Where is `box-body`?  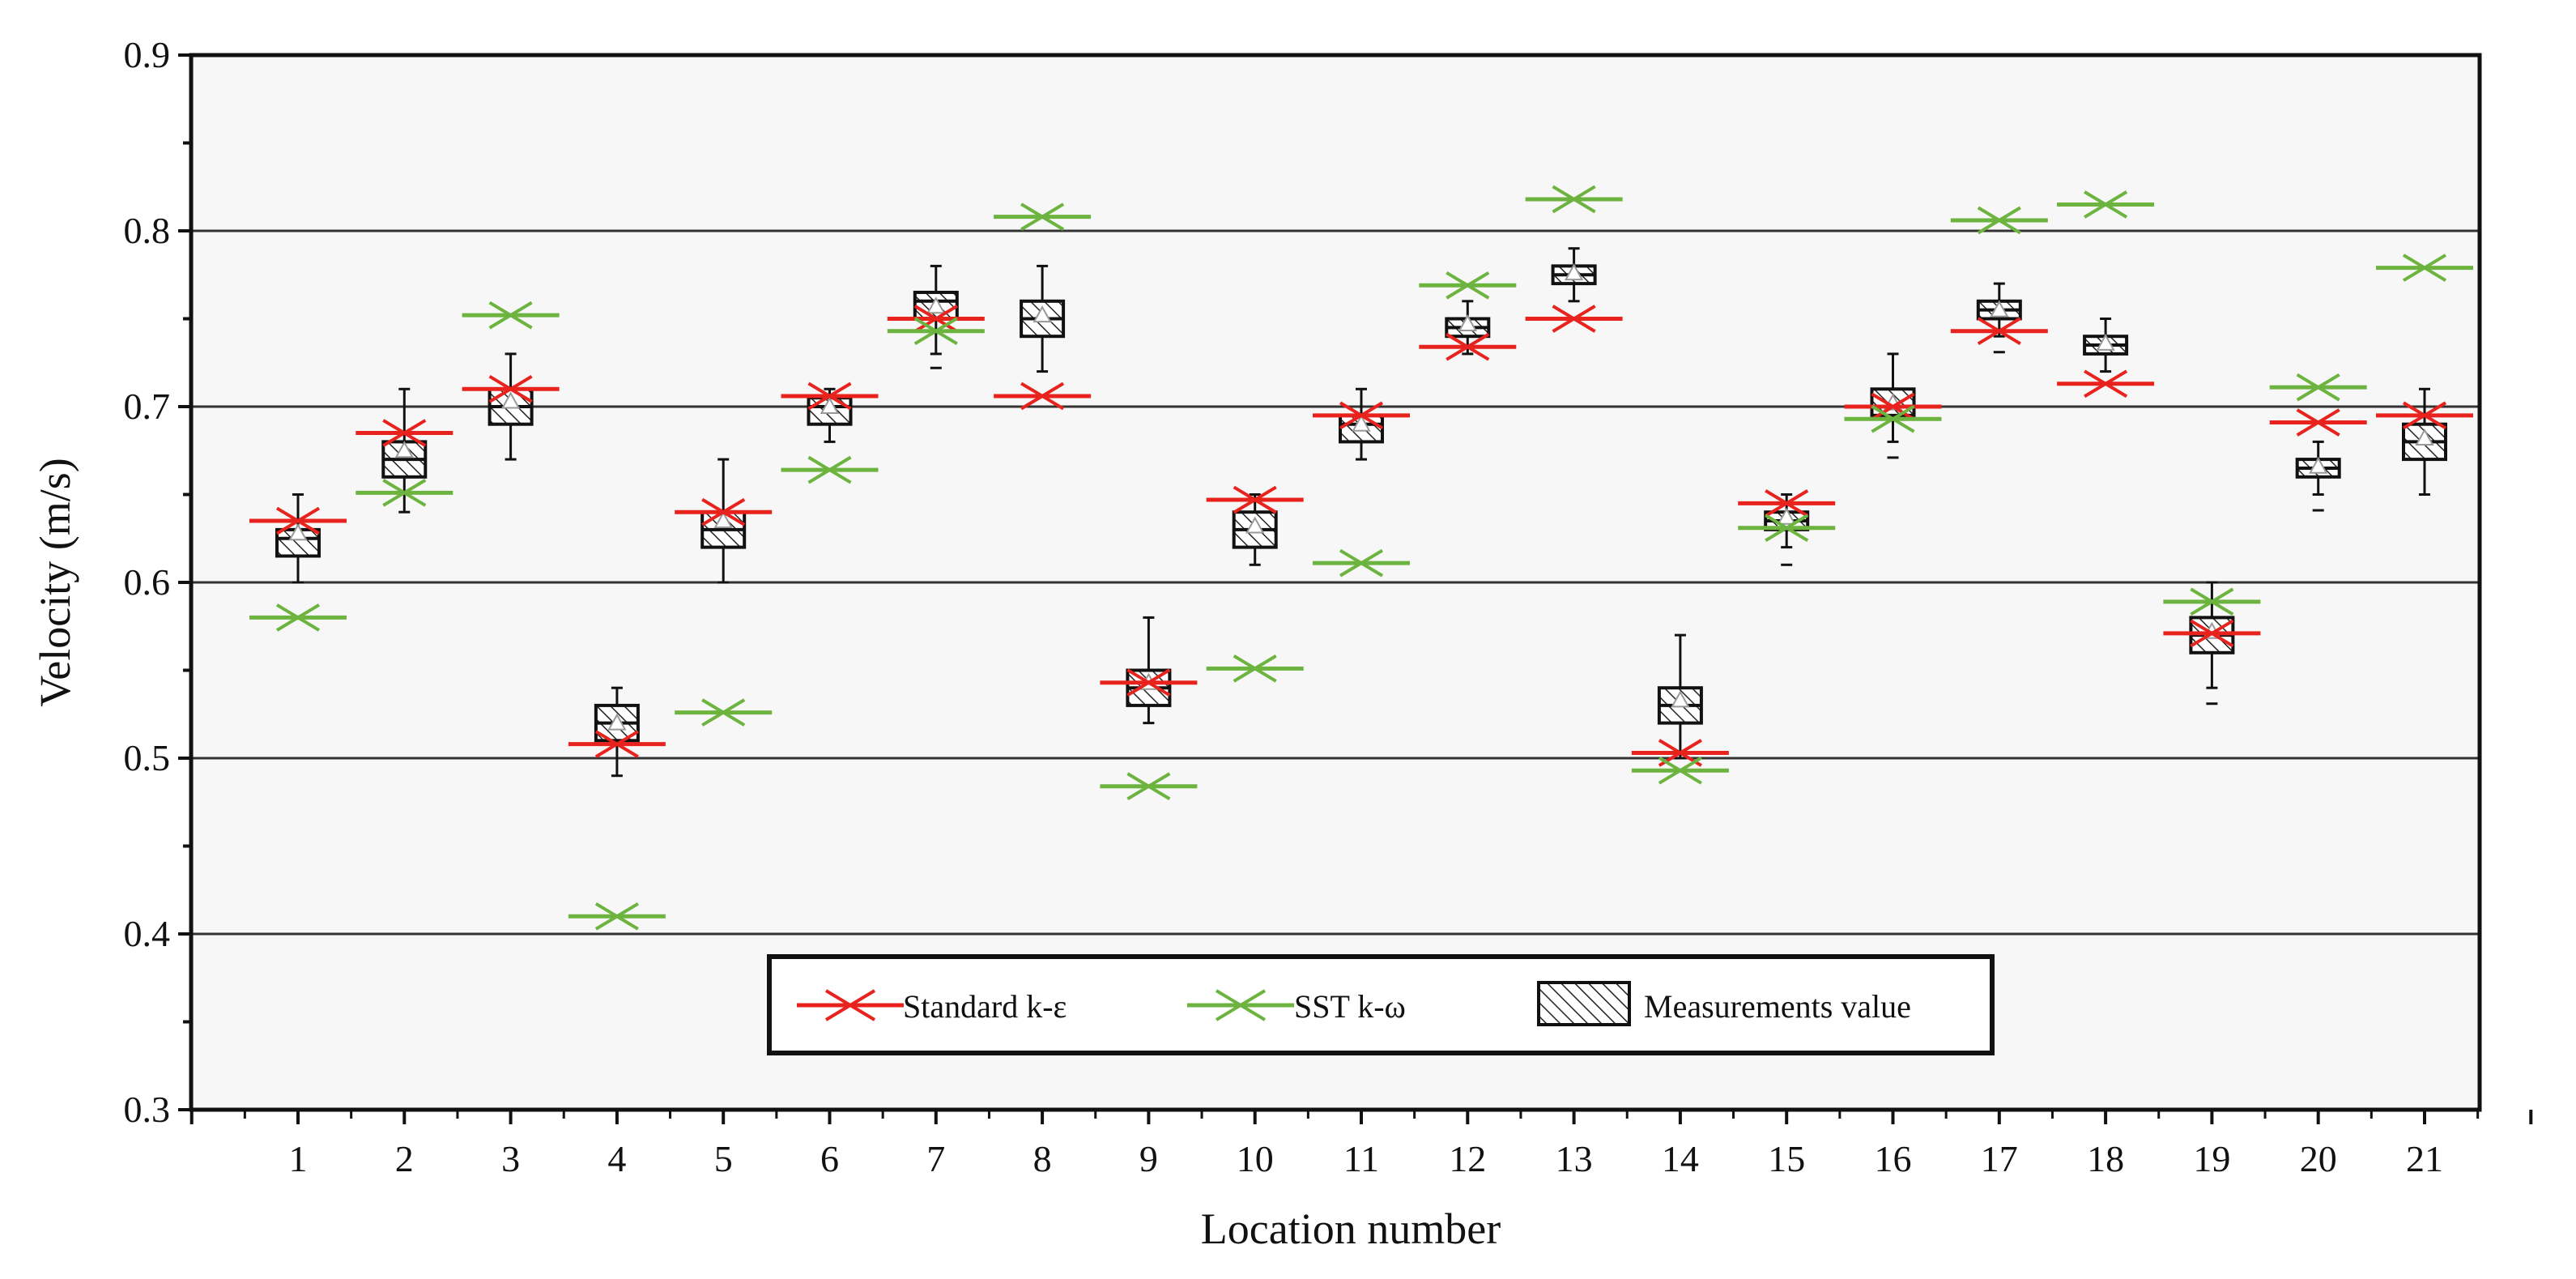 box-body is located at coordinates (1893, 402).